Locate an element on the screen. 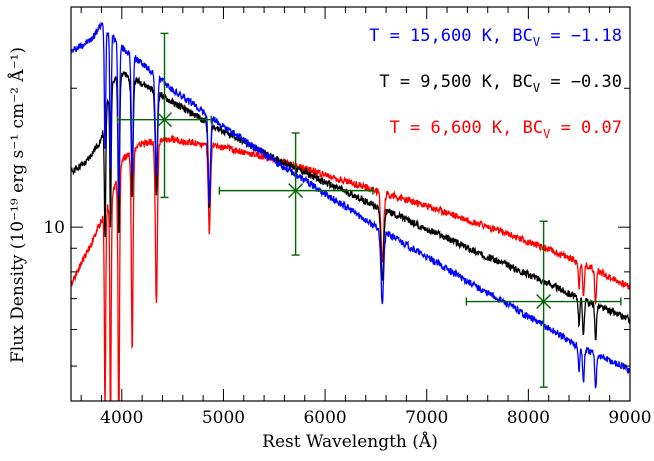 The height and width of the screenshot is (461, 654). x-tick-label: 7000 is located at coordinates (426, 418).